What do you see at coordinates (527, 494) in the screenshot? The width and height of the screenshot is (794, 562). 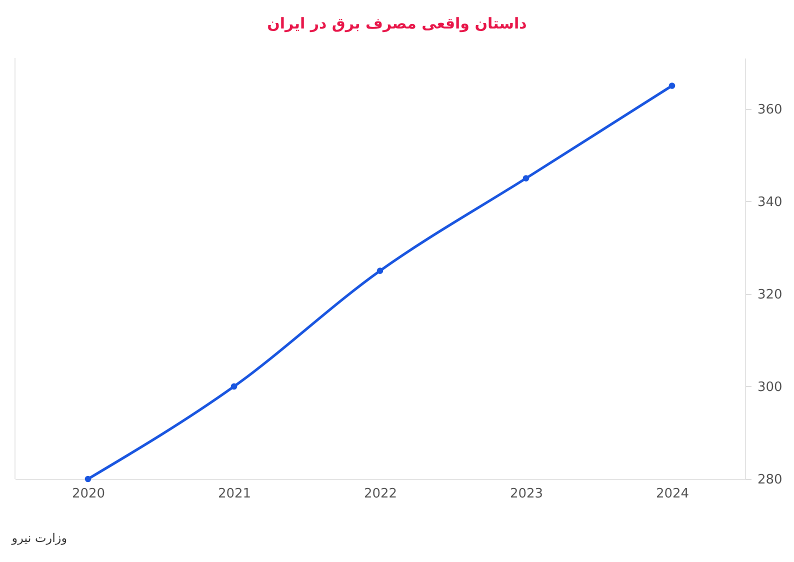 I see `x-tick-label: 2023` at bounding box center [527, 494].